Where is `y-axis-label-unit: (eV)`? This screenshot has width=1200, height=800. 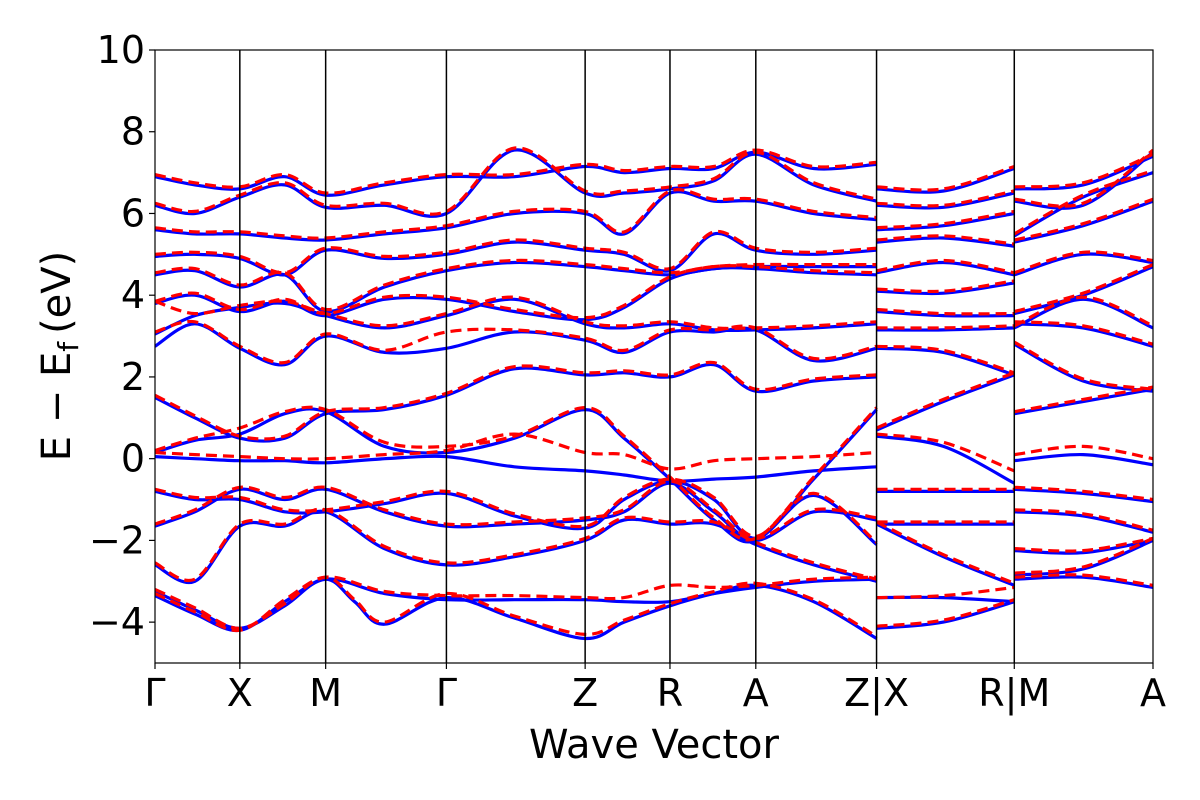 y-axis-label-unit: (eV) is located at coordinates (57, 292).